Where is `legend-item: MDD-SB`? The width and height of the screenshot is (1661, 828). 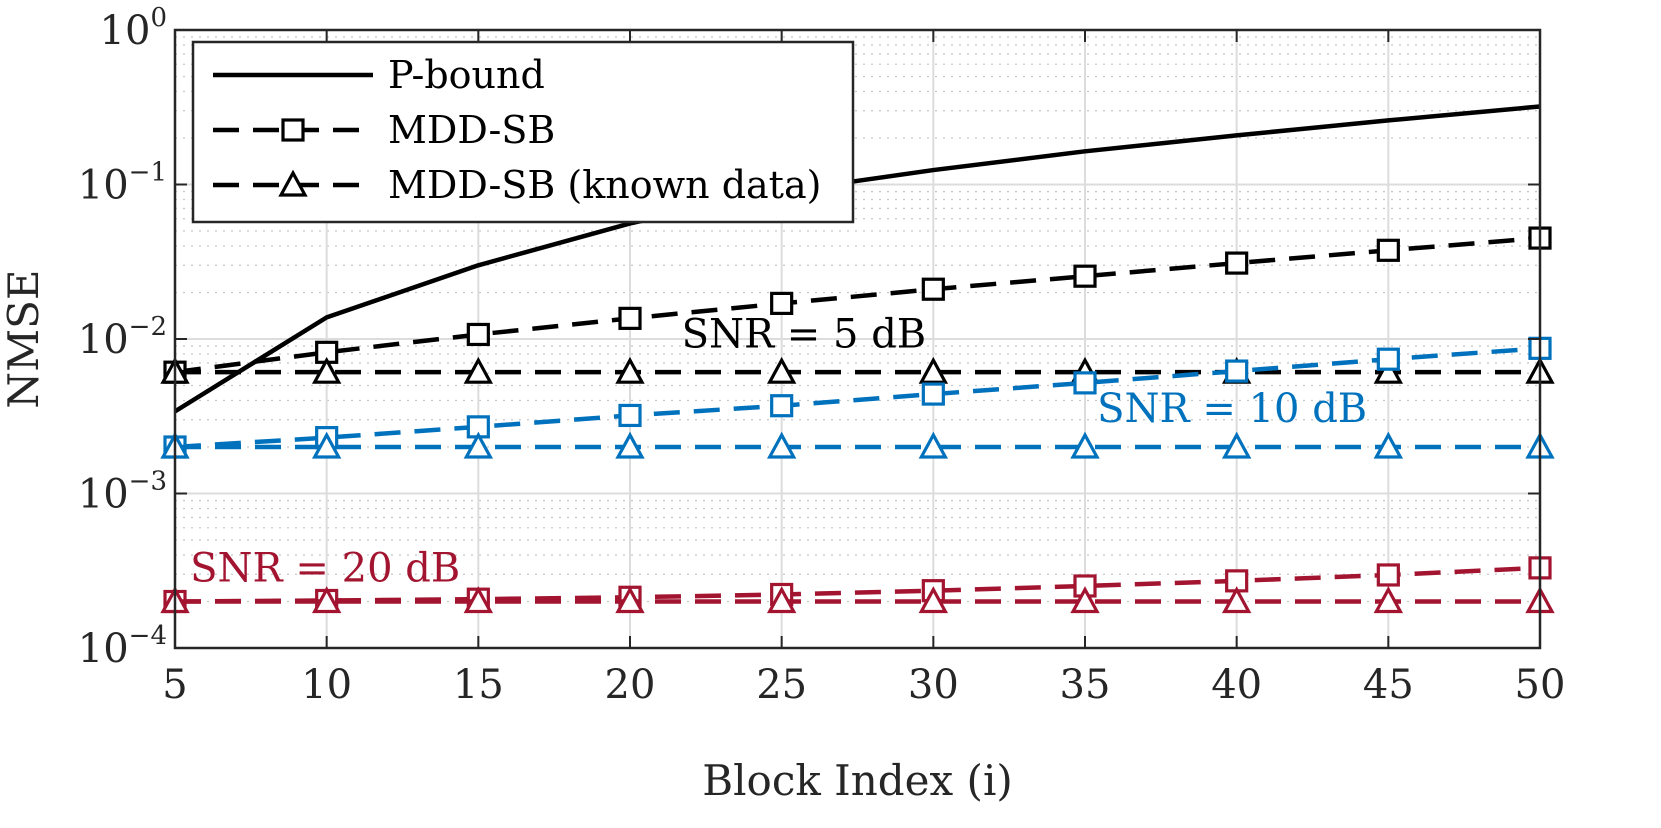
legend-item: MDD-SB is located at coordinates (384, 130).